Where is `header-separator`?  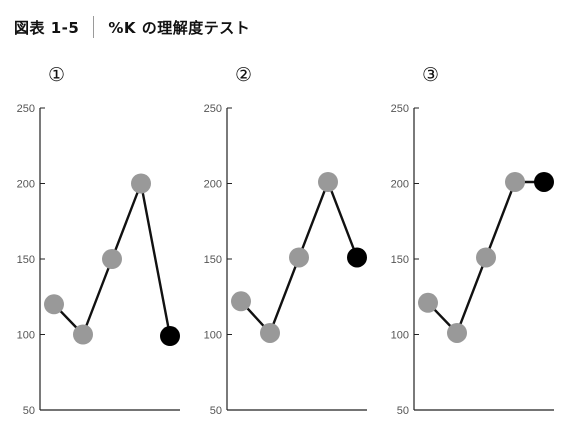 header-separator is located at coordinates (94, 27).